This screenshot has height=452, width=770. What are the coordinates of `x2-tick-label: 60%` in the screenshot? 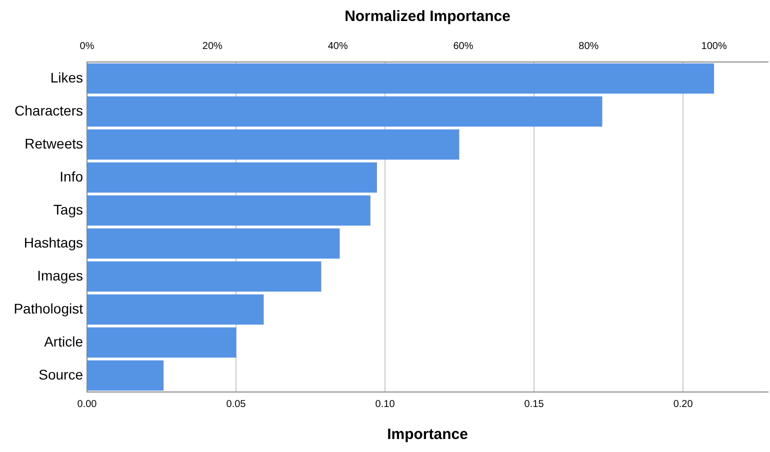 It's located at (463, 46).